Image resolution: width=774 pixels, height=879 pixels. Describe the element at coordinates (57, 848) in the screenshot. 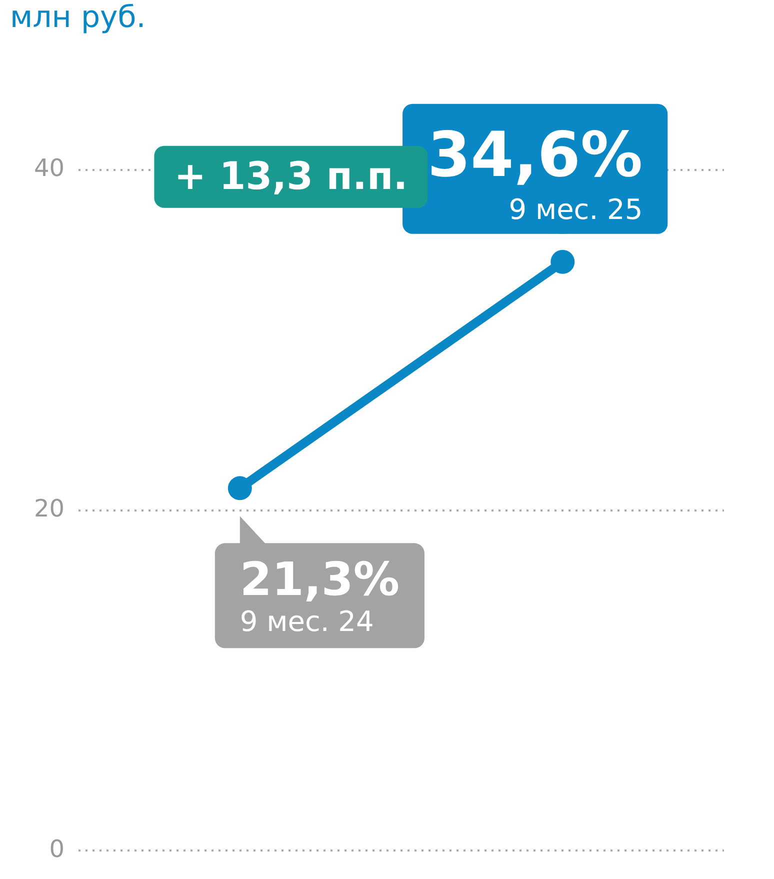

I see `y-tick-label: 0` at that location.